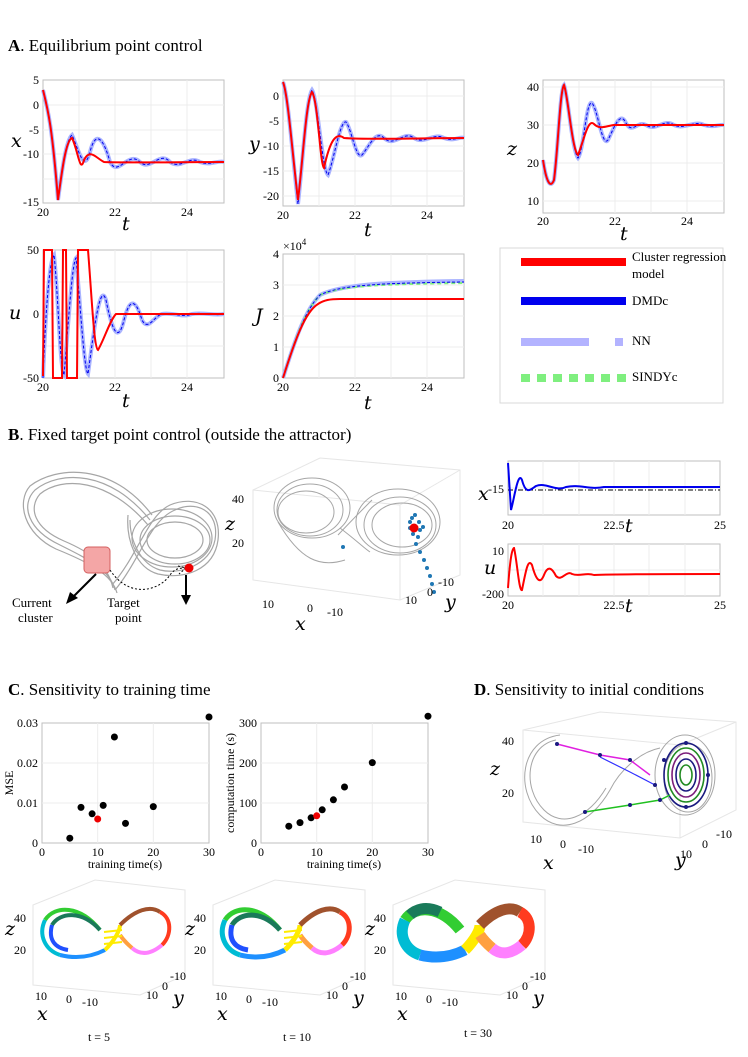  I want to click on y-ticks: 0 -5 -10 -15 -20, so click(271, 146).